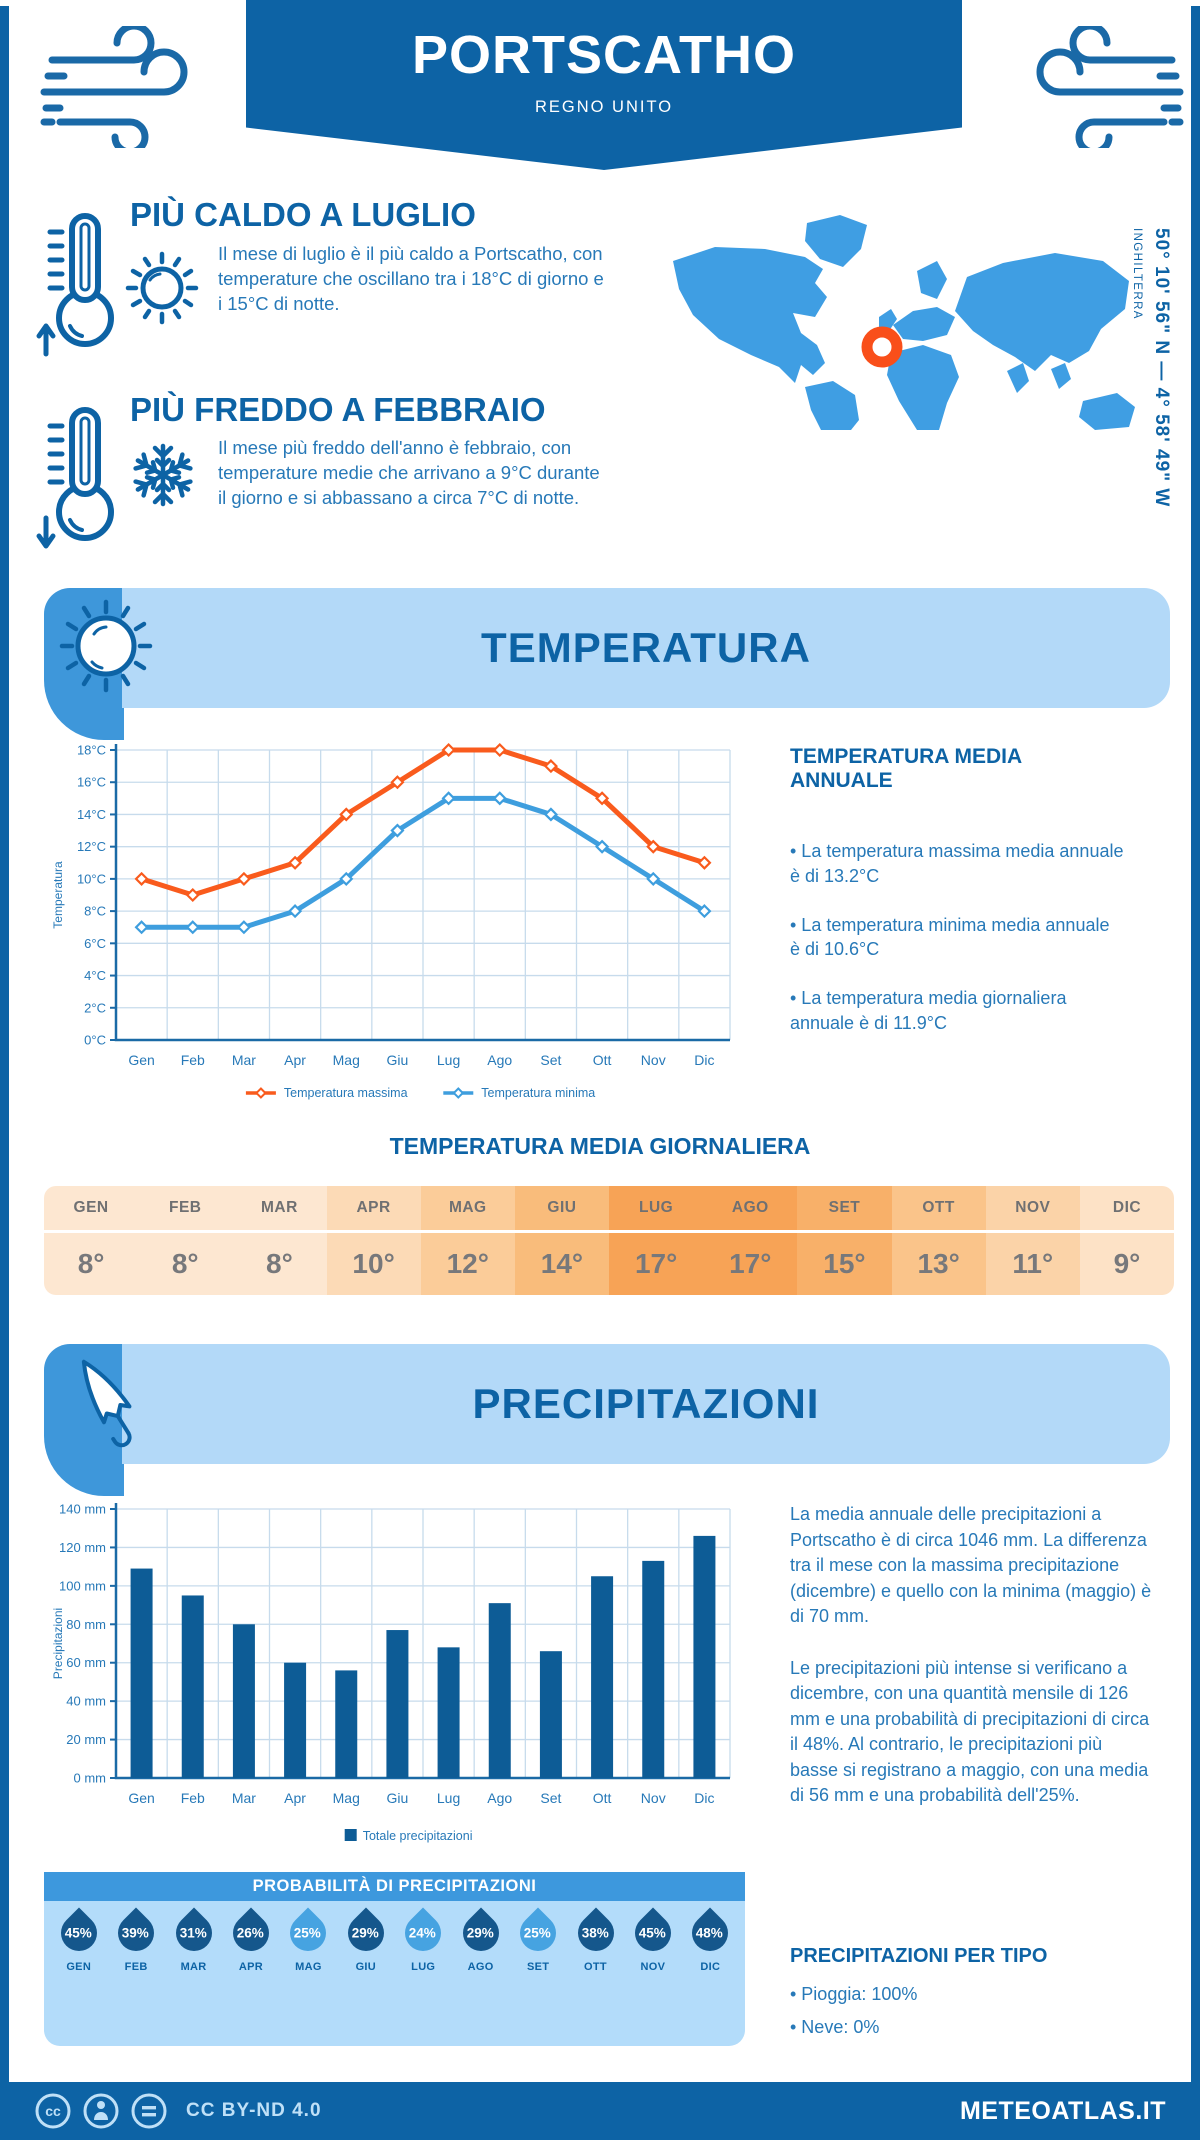 The image size is (1200, 2140). I want to click on table-value-cell: 15°, so click(844, 1263).